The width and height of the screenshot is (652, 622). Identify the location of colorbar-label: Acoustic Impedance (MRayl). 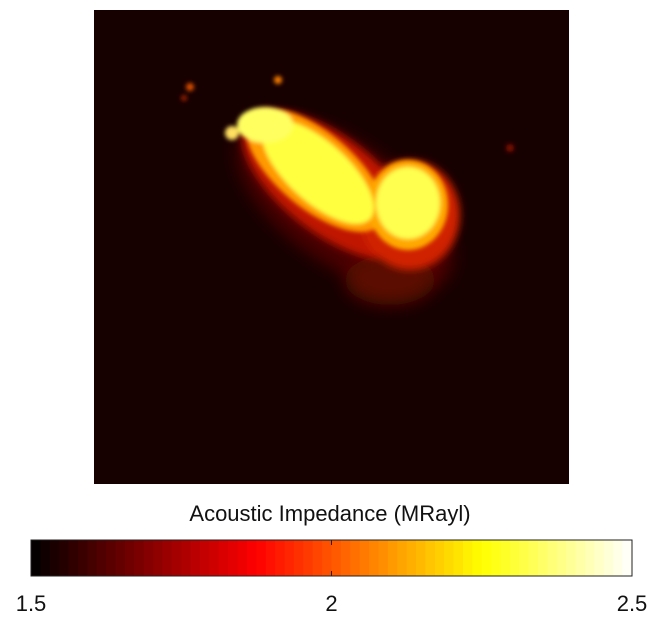
(329, 513).